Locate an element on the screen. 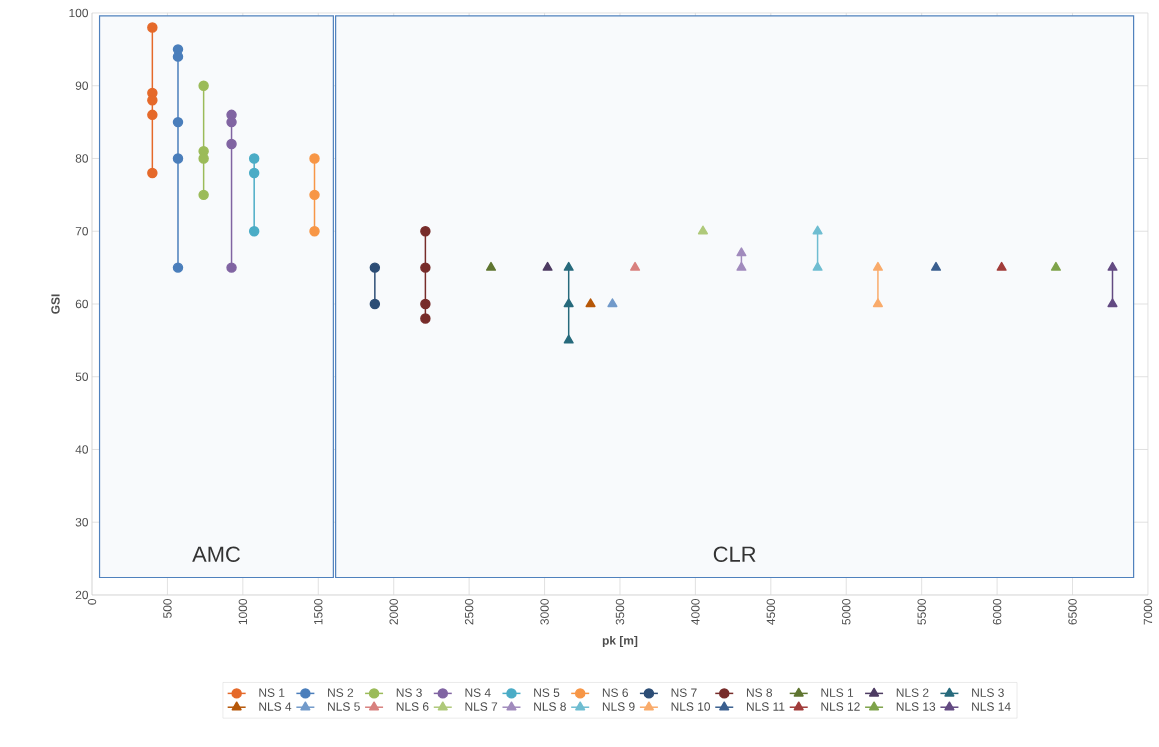 This screenshot has height=747, width=1159. legend-label: NS 7 is located at coordinates (684, 692).